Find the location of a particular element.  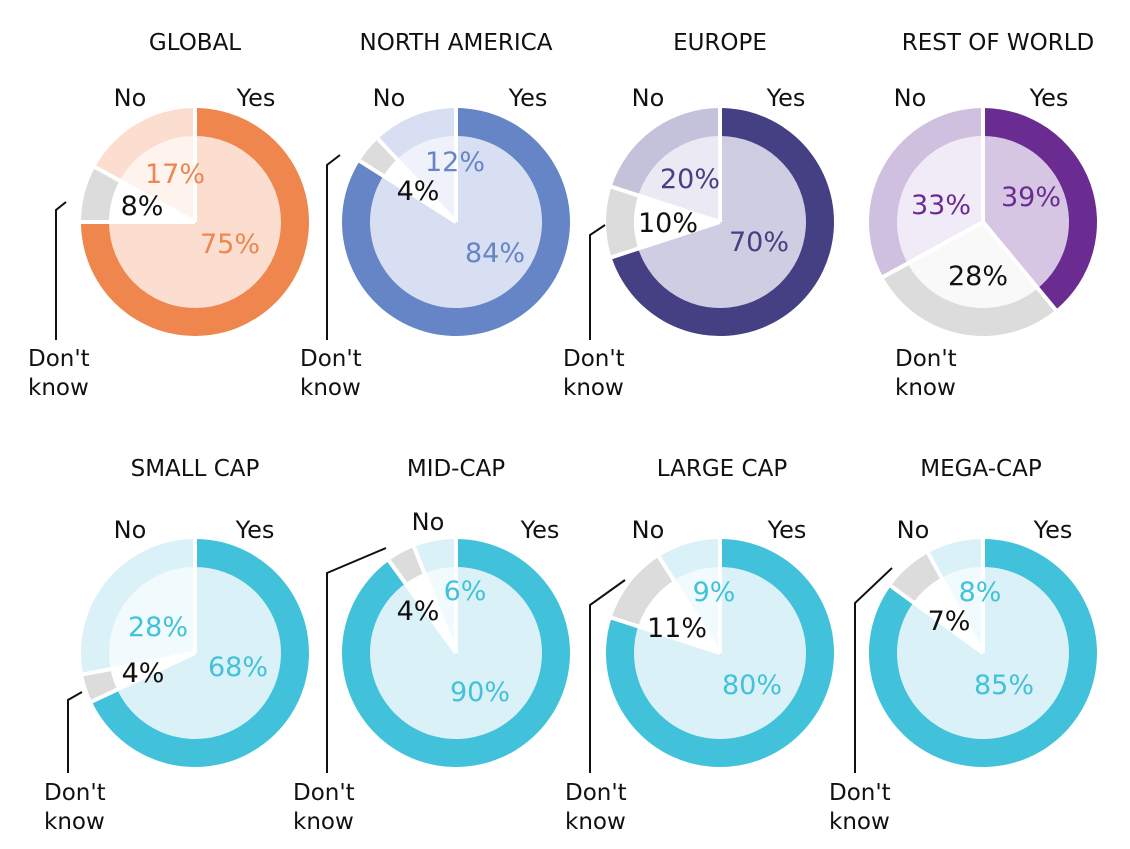

chart-panel: MEGA-CAP 85% 8%7% No Yes Don't know is located at coordinates (963, 645).